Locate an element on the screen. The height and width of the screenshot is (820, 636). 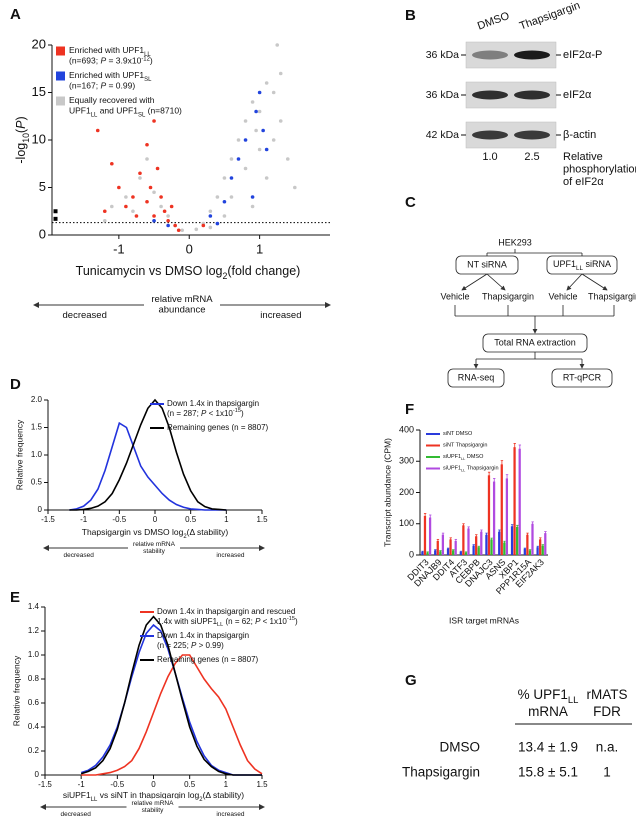
y-tick-label: 0.8 is located at coordinates (34, 678).